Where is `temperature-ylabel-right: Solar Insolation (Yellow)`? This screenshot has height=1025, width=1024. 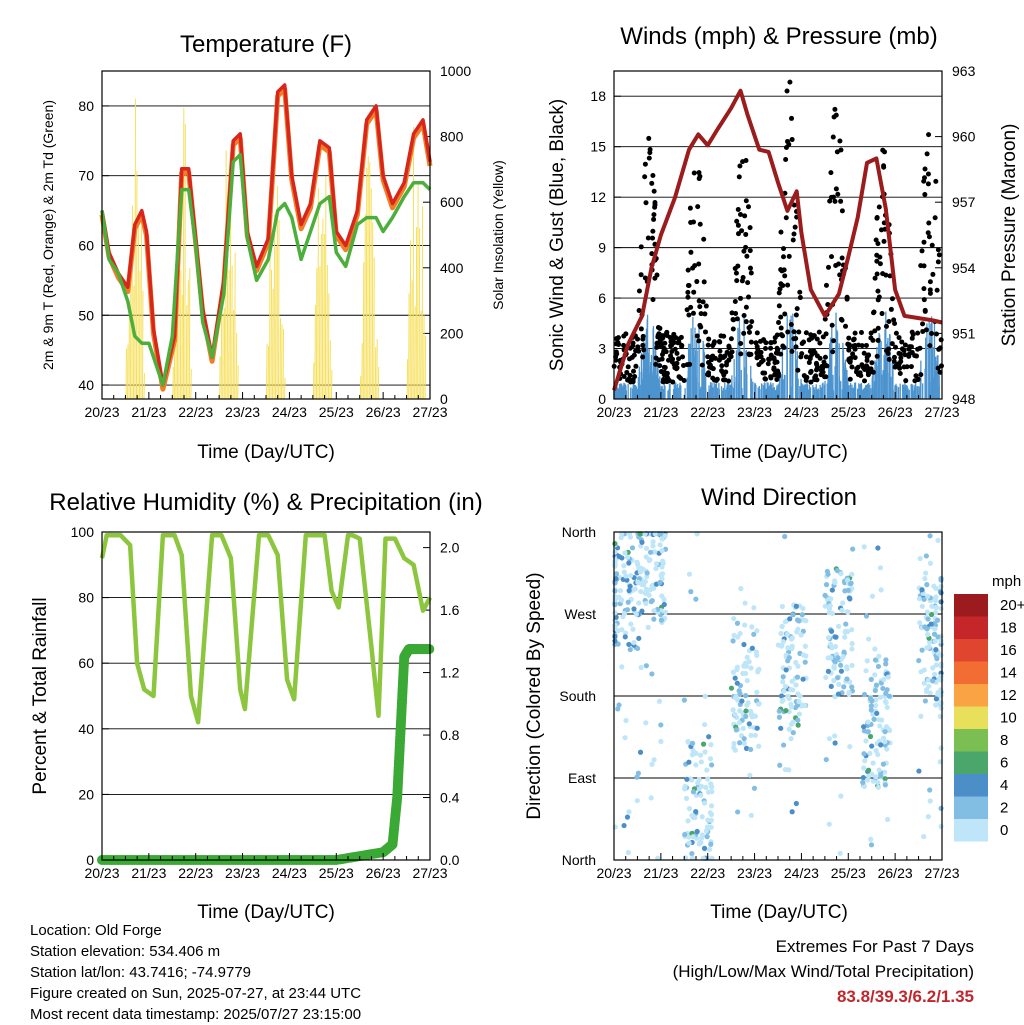
temperature-ylabel-right: Solar Insolation (Yellow) is located at coordinates (498, 235).